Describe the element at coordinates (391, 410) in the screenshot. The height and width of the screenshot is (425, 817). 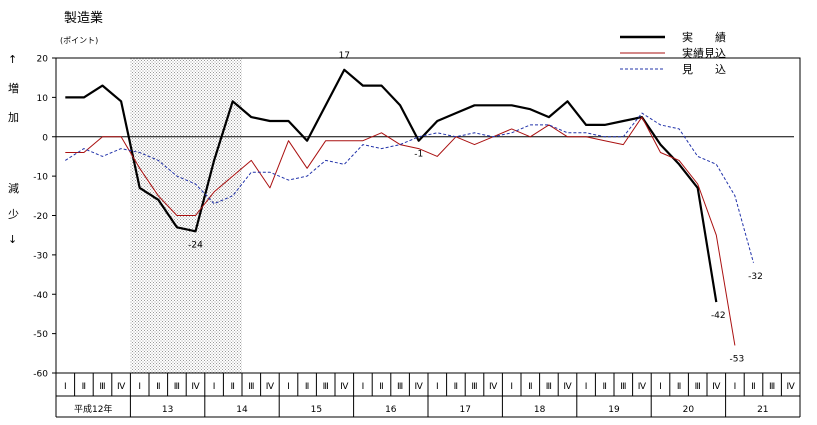
I see `x-tick-label-year: 16` at that location.